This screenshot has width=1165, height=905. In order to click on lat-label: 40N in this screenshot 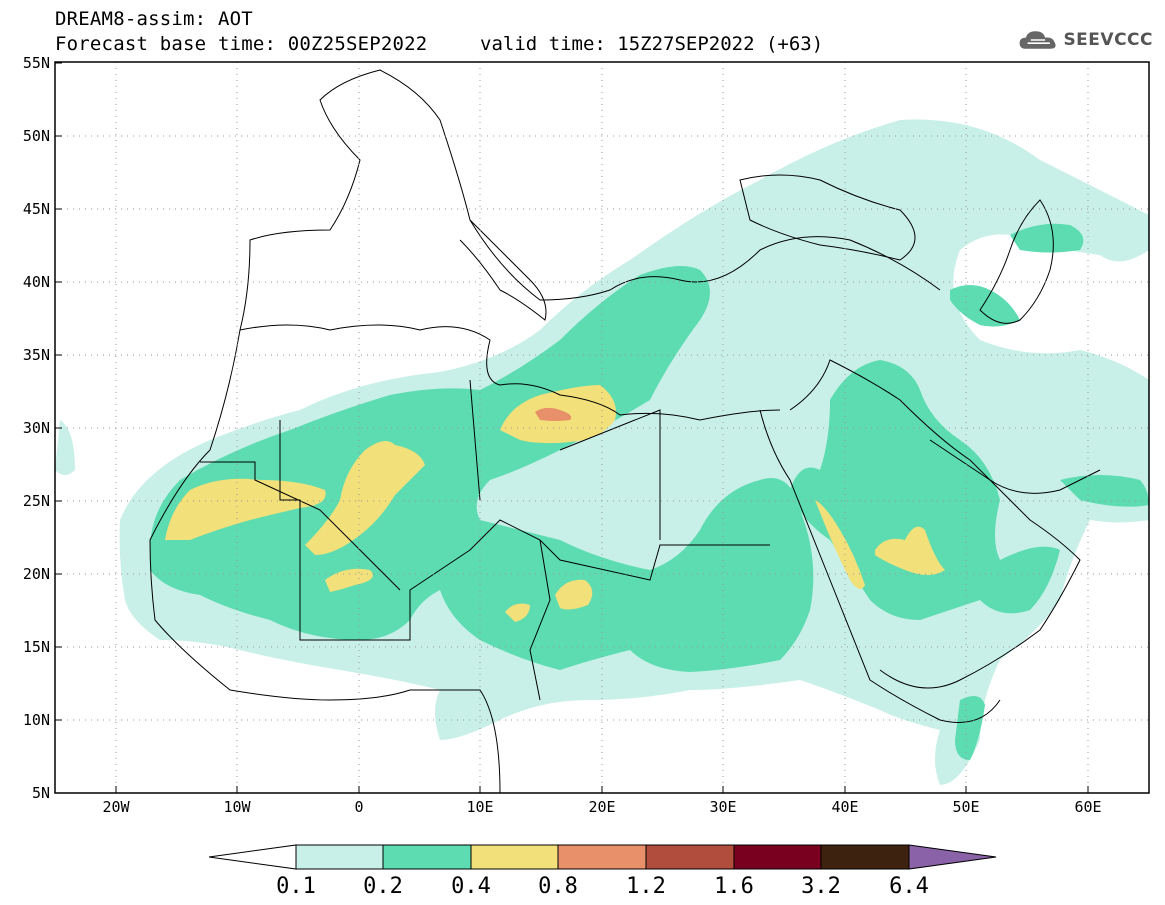, I will do `click(36, 282)`.